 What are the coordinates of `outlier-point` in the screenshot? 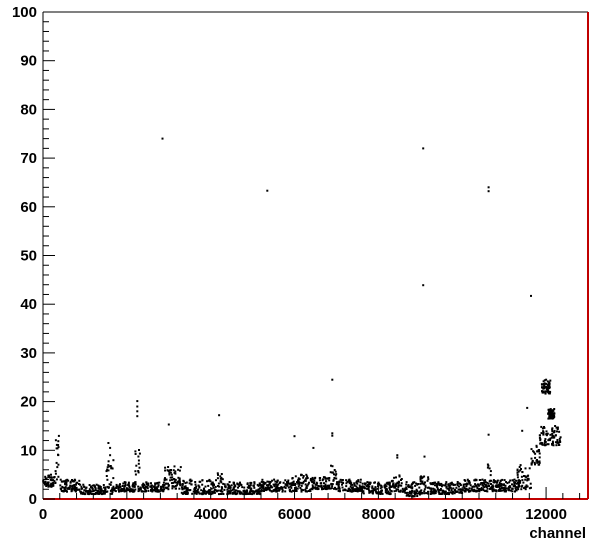 It's located at (110, 455).